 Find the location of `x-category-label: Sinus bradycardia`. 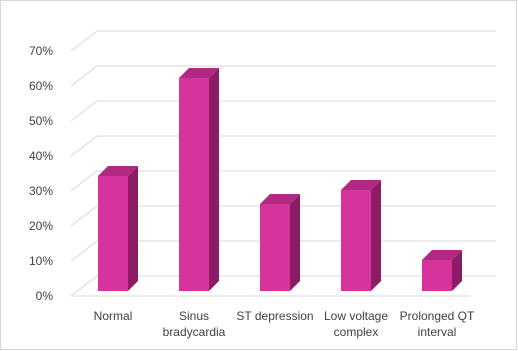

x-category-label: Sinus bradycardia is located at coordinates (194, 324).